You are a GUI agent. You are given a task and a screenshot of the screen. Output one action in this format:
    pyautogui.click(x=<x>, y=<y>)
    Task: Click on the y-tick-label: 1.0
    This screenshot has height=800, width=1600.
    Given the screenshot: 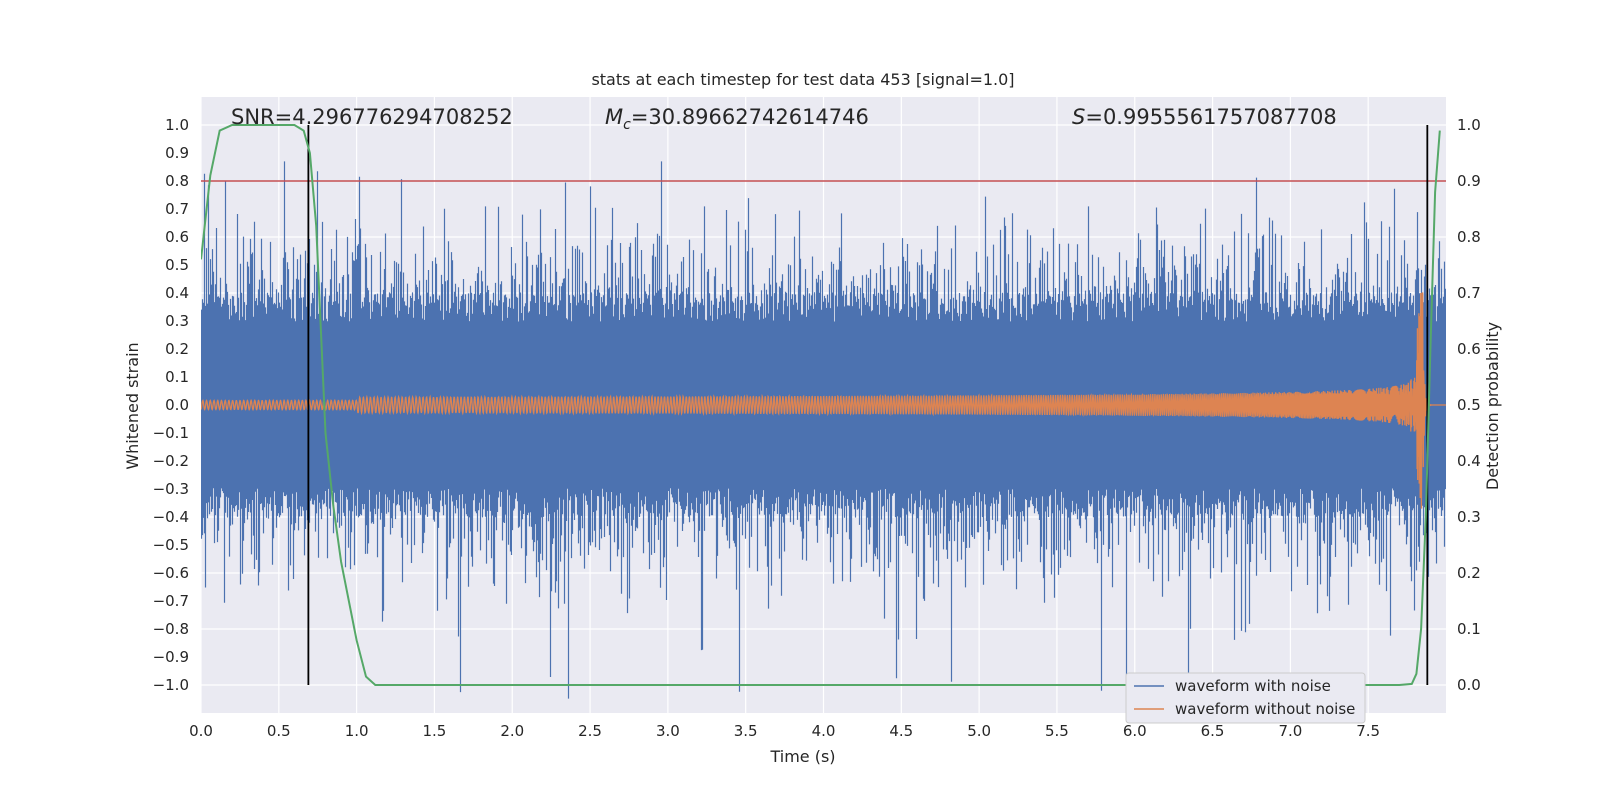 What is the action you would take?
    pyautogui.click(x=177, y=125)
    